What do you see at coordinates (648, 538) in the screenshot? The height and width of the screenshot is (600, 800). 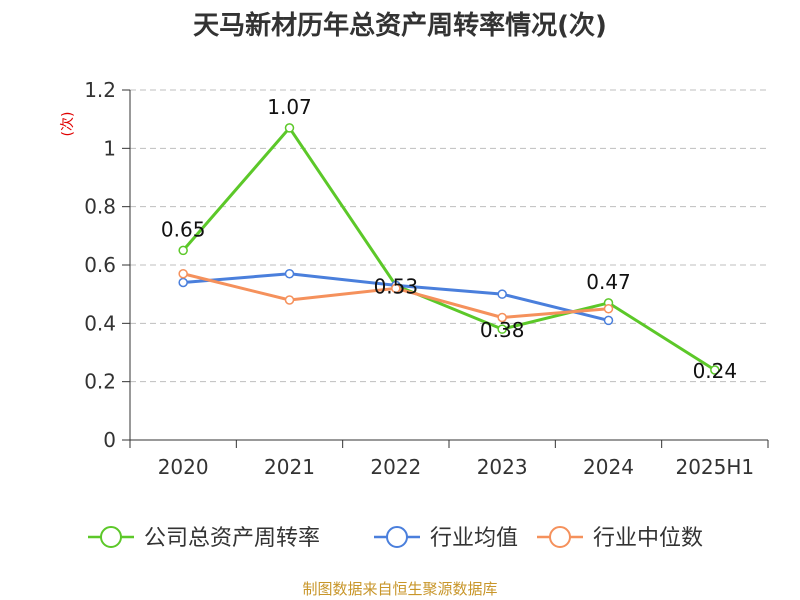 I see `legend-label: 行业中位数` at bounding box center [648, 538].